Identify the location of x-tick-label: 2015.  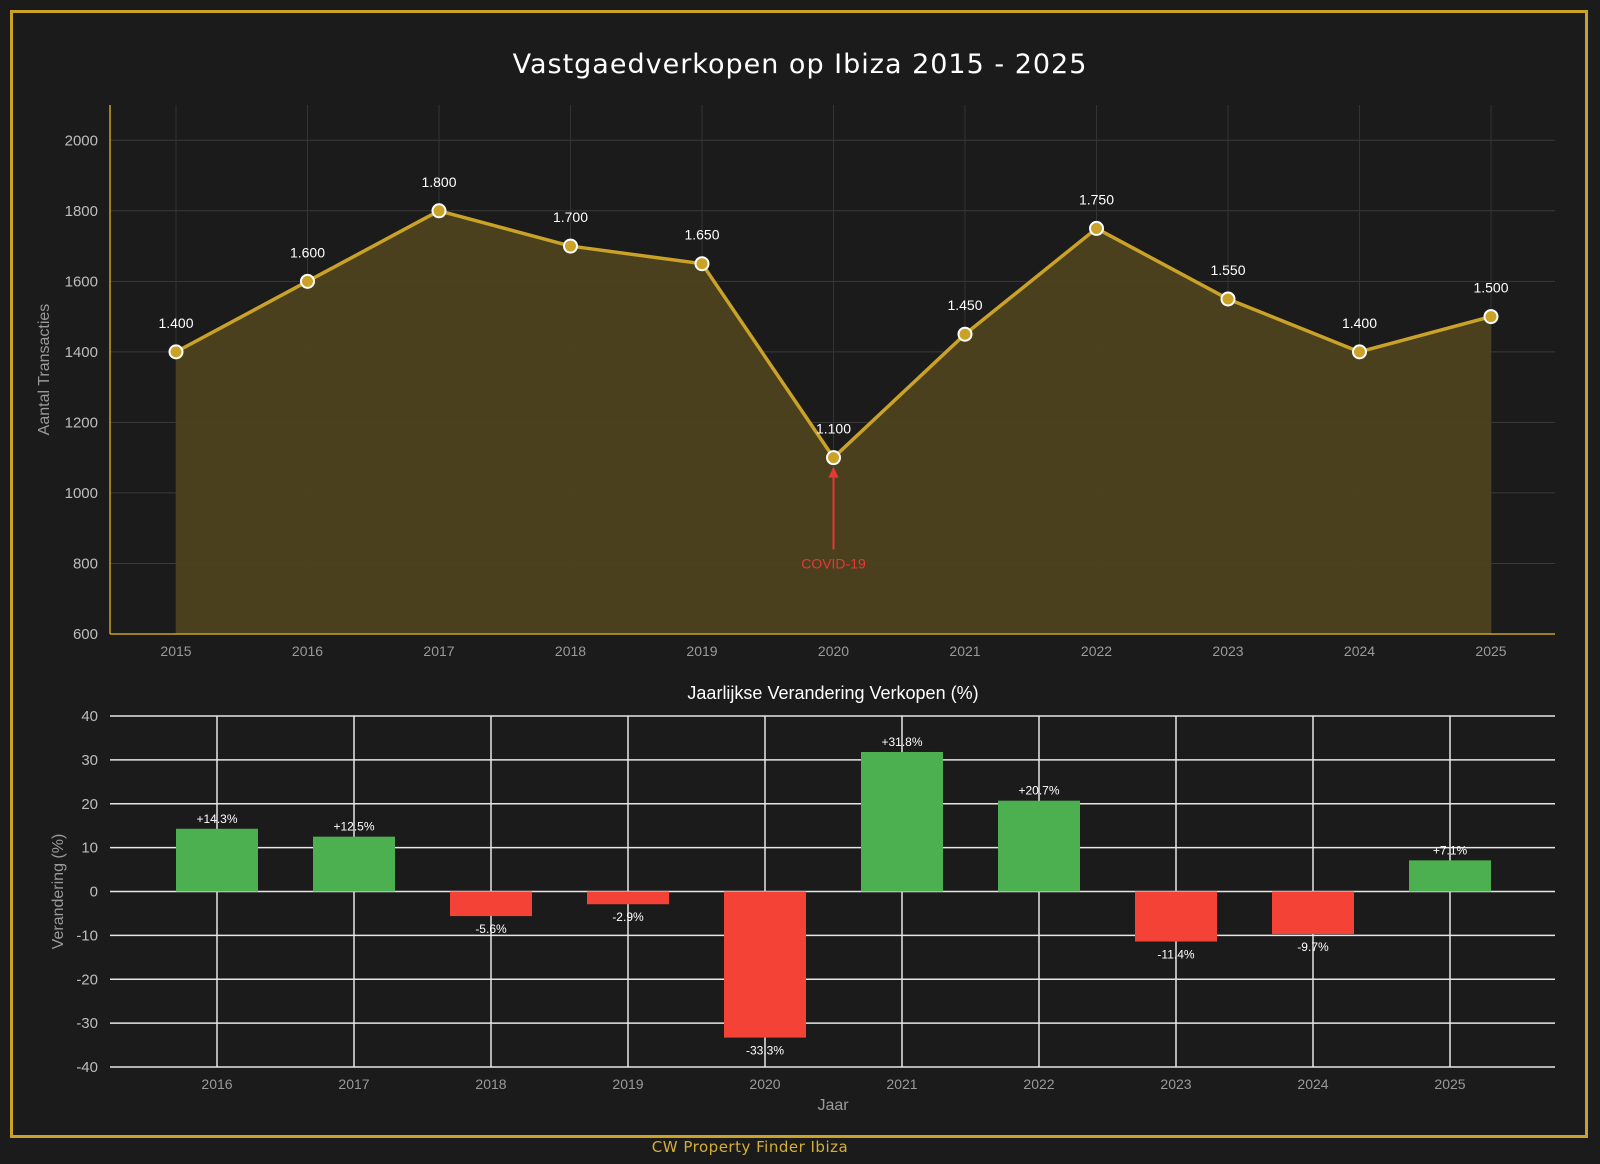
(175, 651).